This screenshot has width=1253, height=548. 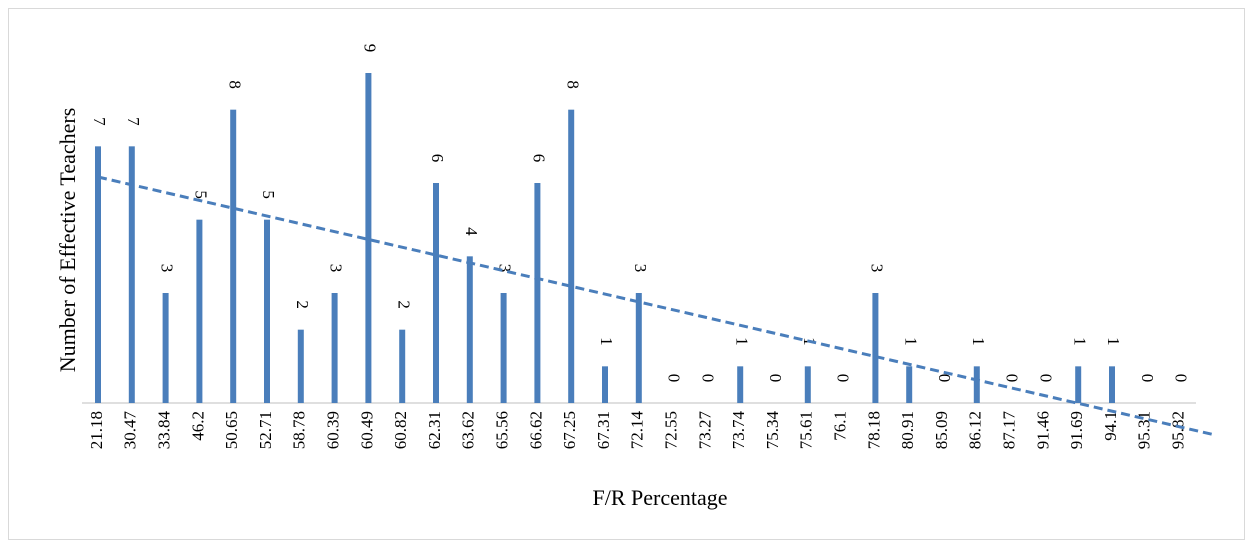 What do you see at coordinates (637, 430) in the screenshot?
I see `x-tick-label: 72.14` at bounding box center [637, 430].